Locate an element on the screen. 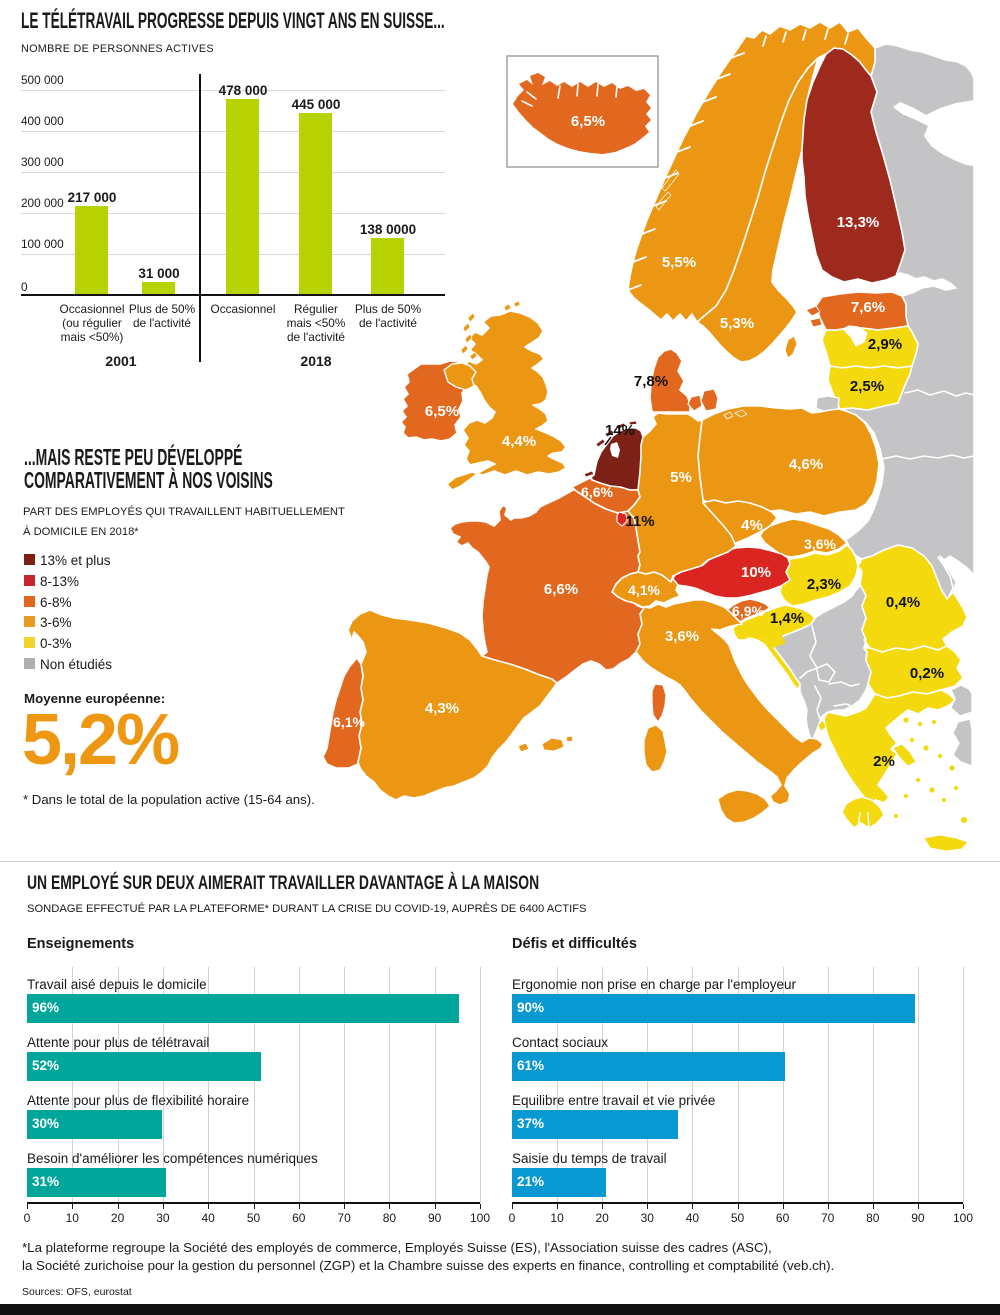 The width and height of the screenshot is (1000, 1315). svg-text: 6,9% is located at coordinates (748, 611).